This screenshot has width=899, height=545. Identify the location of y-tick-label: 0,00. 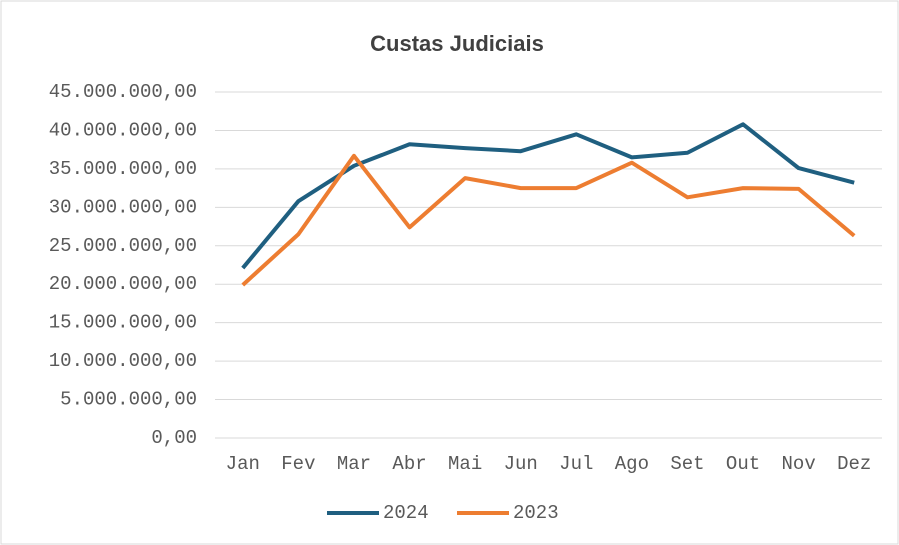
(174, 438).